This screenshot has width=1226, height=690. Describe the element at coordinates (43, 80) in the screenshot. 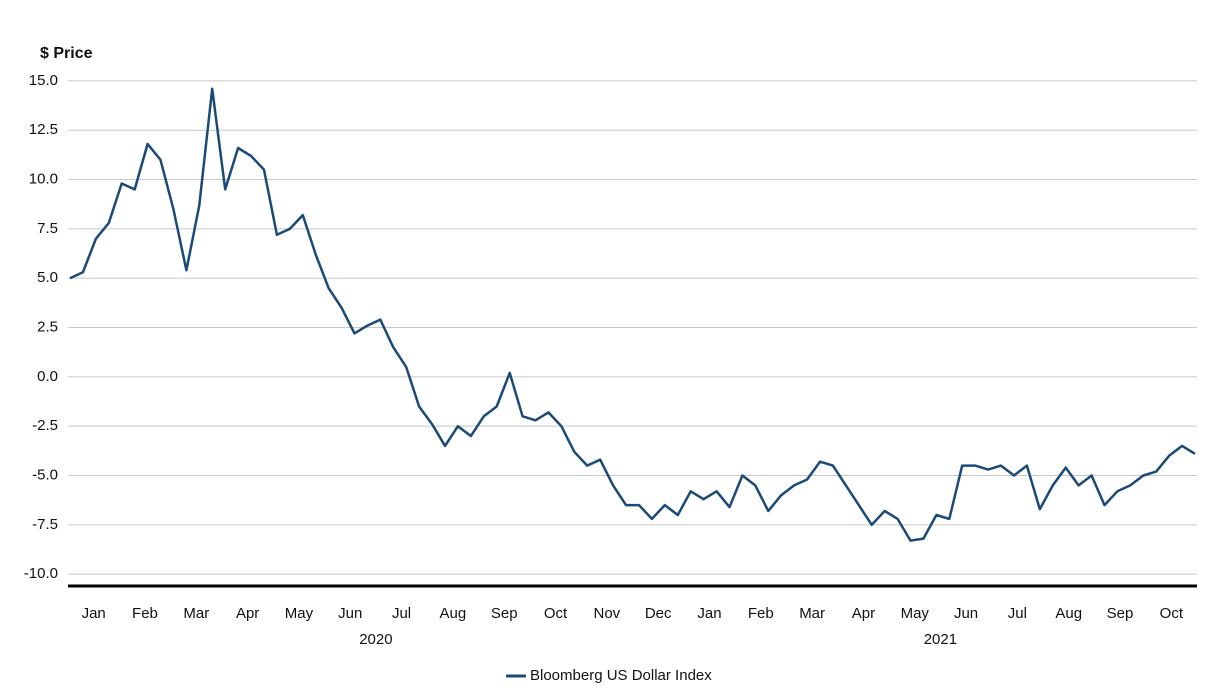

I see `y-tick-label: 15.0` at that location.